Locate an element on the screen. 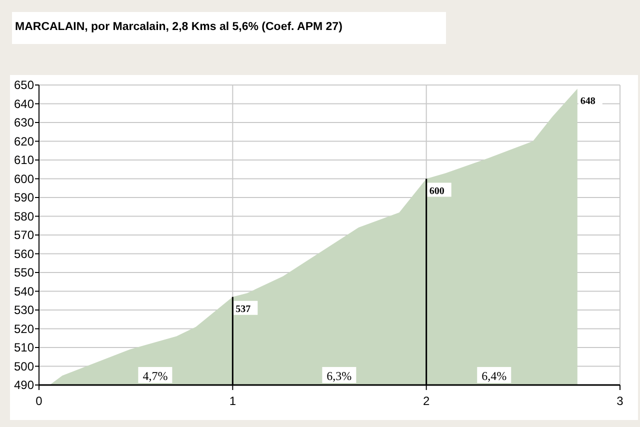  y-tick-label: 610 is located at coordinates (24, 160).